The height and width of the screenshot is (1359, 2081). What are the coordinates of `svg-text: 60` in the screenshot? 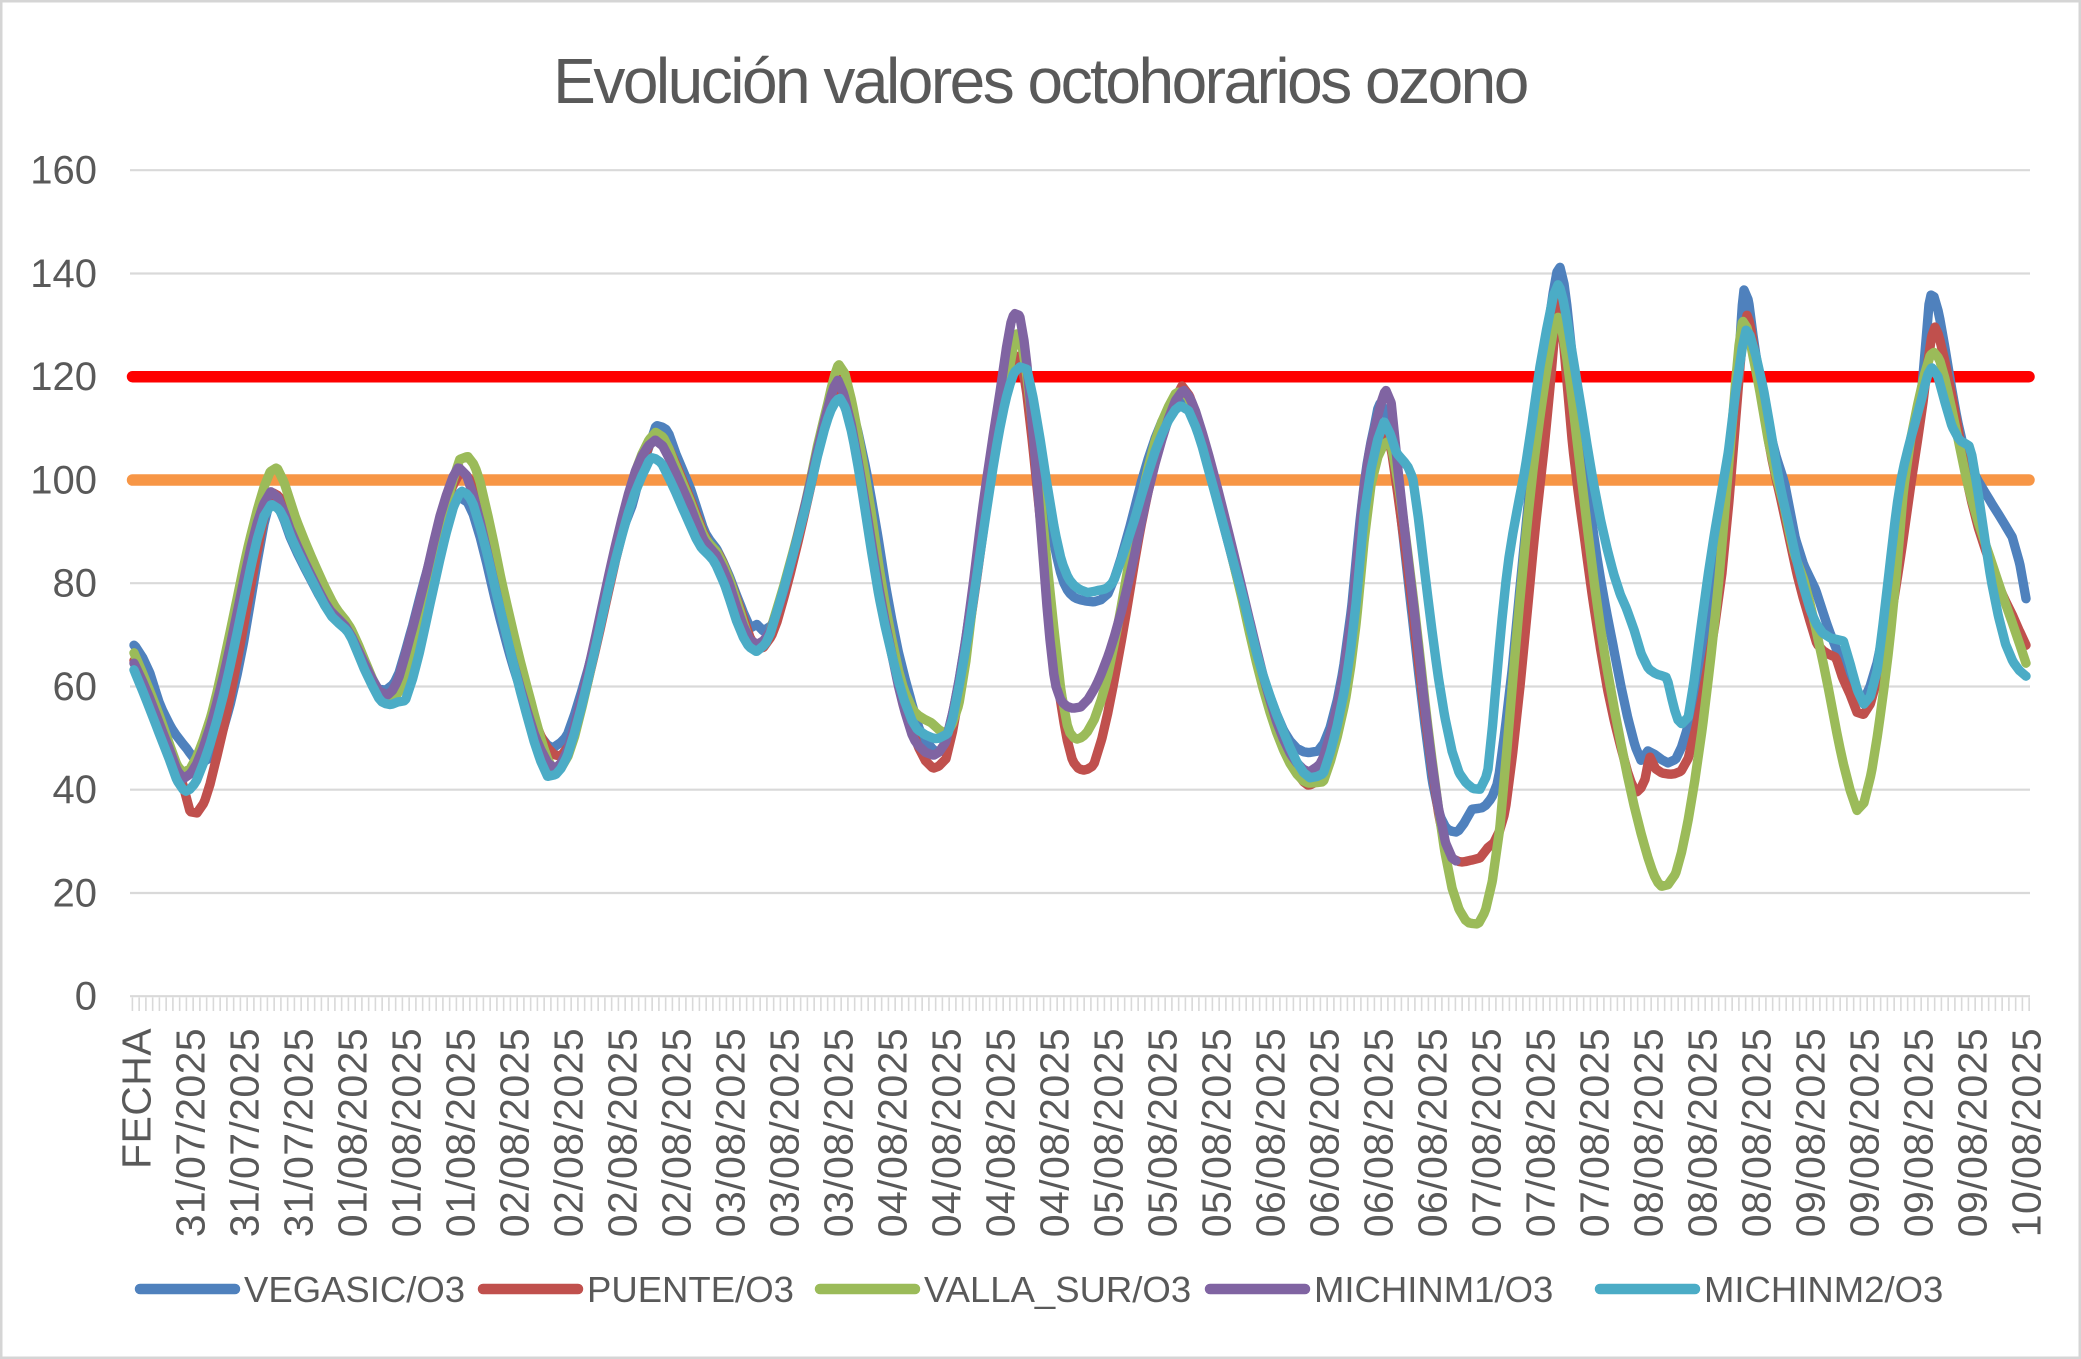 It's located at (75, 687).